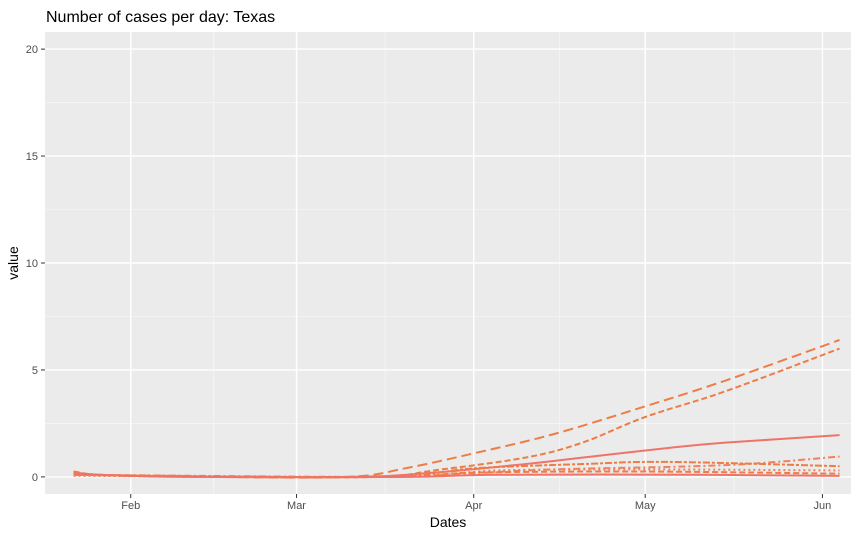 Image resolution: width=862 pixels, height=538 pixels. I want to click on x-tick-label-may: May, so click(645, 506).